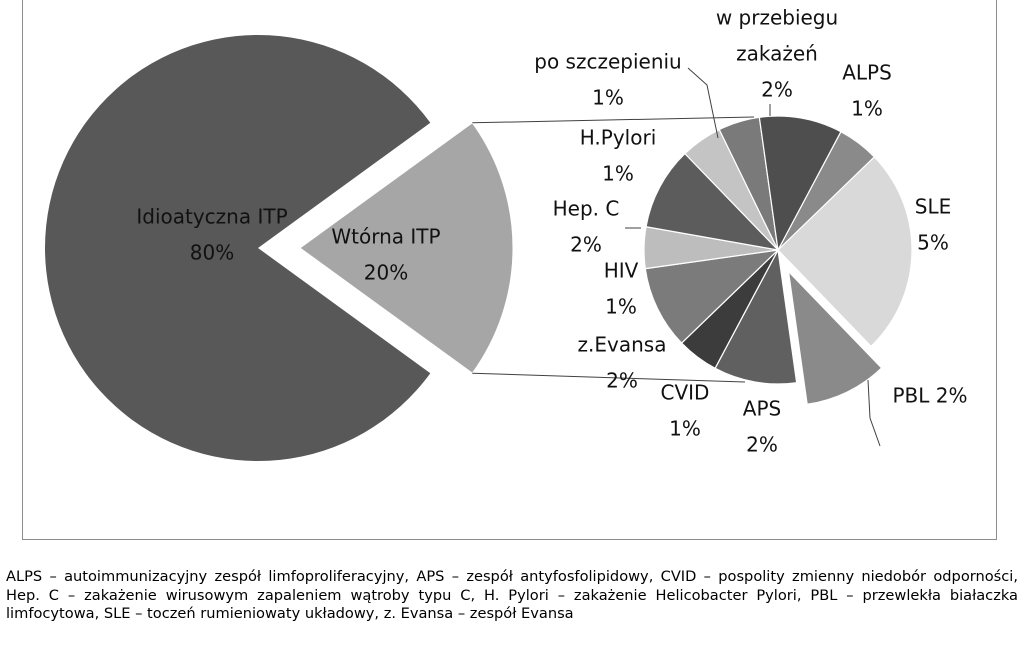 The width and height of the screenshot is (1024, 659). Describe the element at coordinates (385, 237) in the screenshot. I see `slice-wt-rna-itp-label: Wtórna ITP` at that location.